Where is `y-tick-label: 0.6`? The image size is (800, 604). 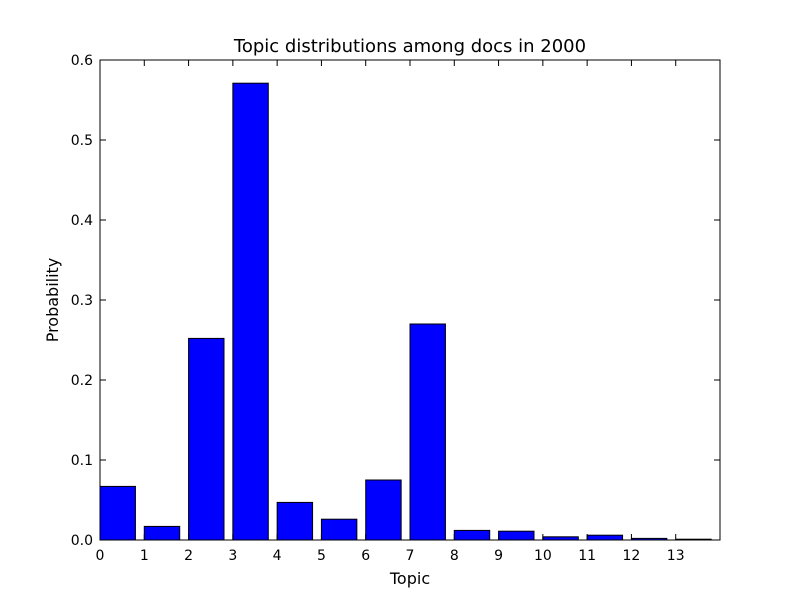
y-tick-label: 0.6 is located at coordinates (82, 61).